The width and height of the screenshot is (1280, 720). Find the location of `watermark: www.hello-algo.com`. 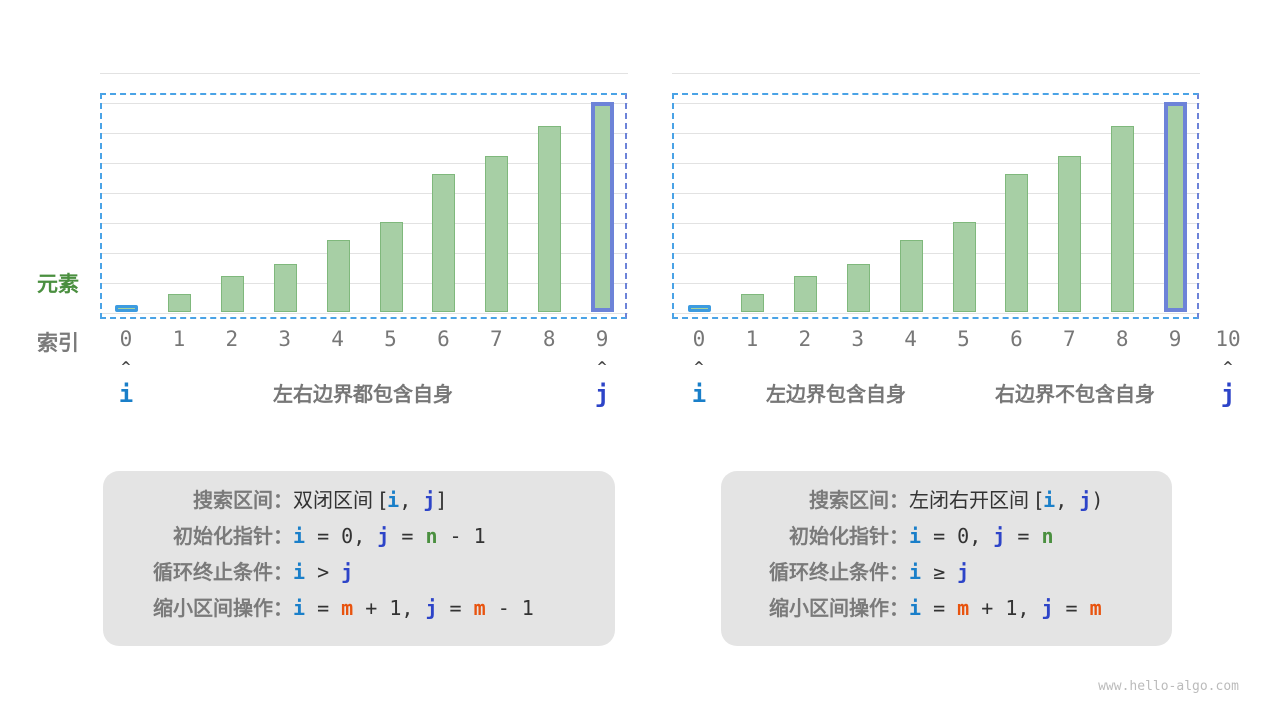

watermark: www.hello-algo.com is located at coordinates (1168, 686).